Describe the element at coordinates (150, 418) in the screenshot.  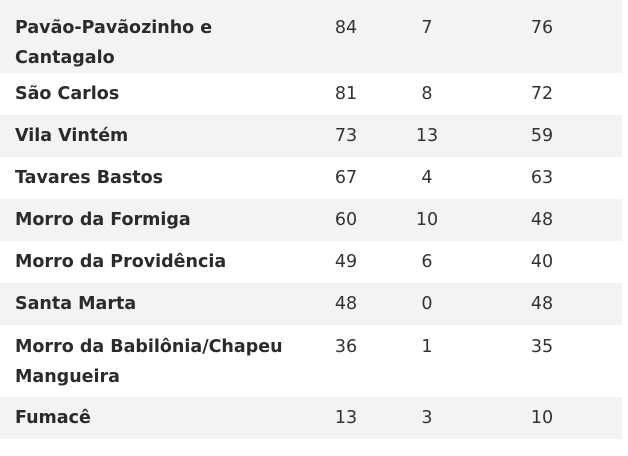
I see `row-name: Fumacê` at that location.